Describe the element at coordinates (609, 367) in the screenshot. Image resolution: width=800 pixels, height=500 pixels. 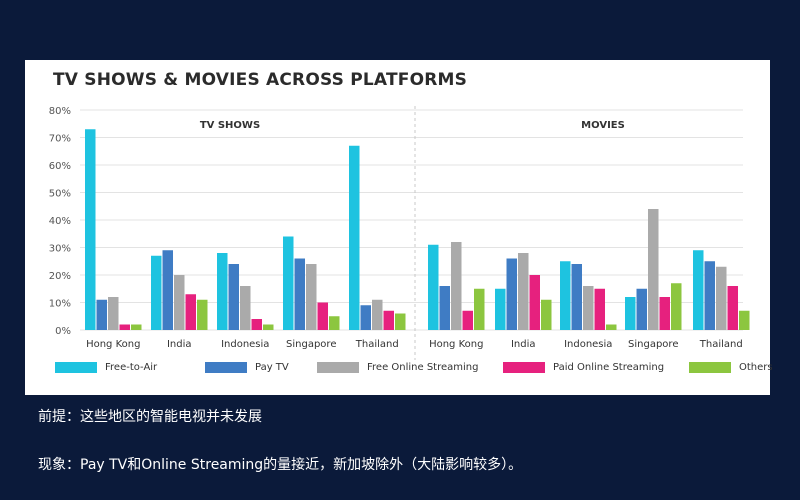
I see `legend-label-paid-online-streaming: Paid Online Streaming` at that location.